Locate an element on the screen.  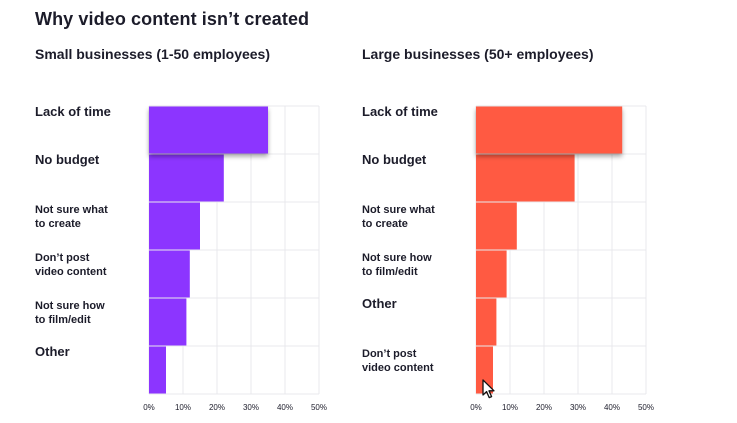
page-title: Why video content isn’t created is located at coordinates (172, 19).